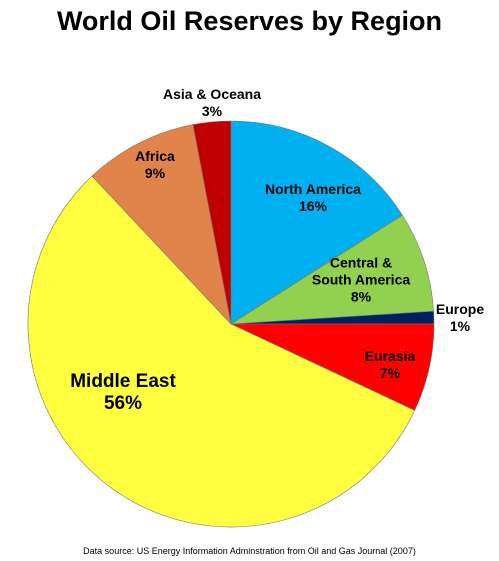  What do you see at coordinates (212, 111) in the screenshot?
I see `value-label: 3%` at bounding box center [212, 111].